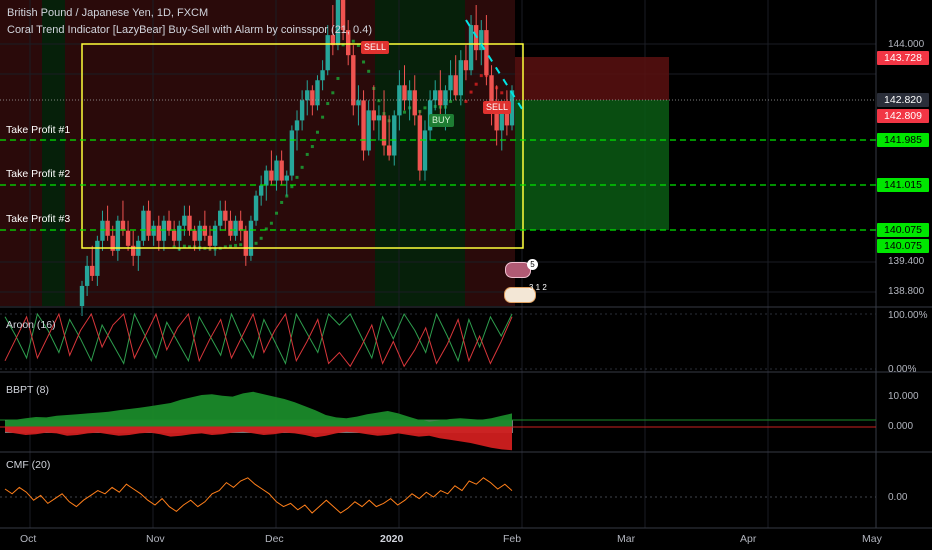 This screenshot has width=932, height=550. I want to click on aroon-down-line, so click(258, 340).